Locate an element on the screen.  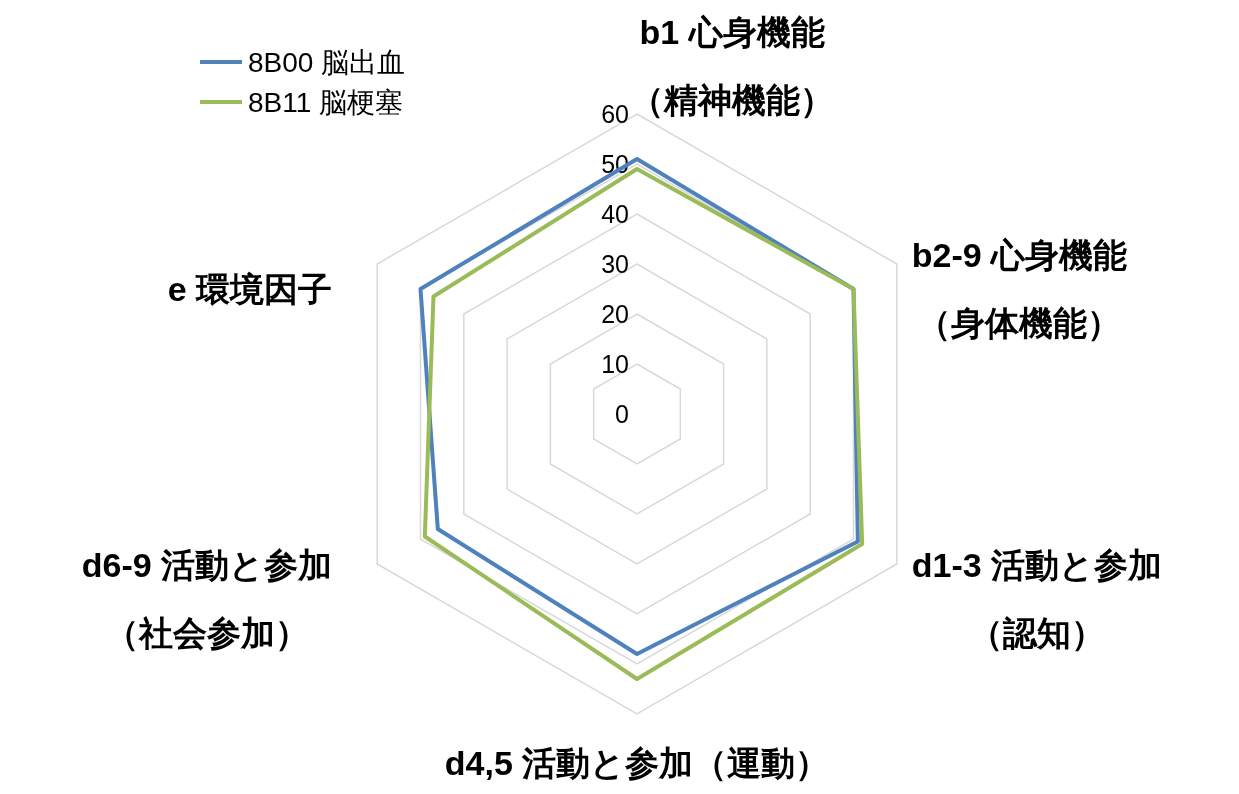
y-tick-label: 20 is located at coordinates (615, 314).